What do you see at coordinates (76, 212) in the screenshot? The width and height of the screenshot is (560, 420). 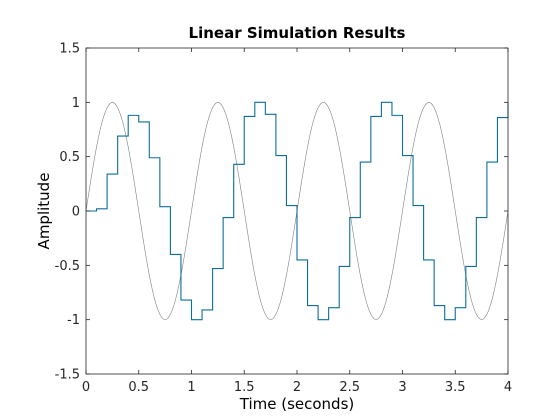 I see `y-tick-label: 0` at bounding box center [76, 212].